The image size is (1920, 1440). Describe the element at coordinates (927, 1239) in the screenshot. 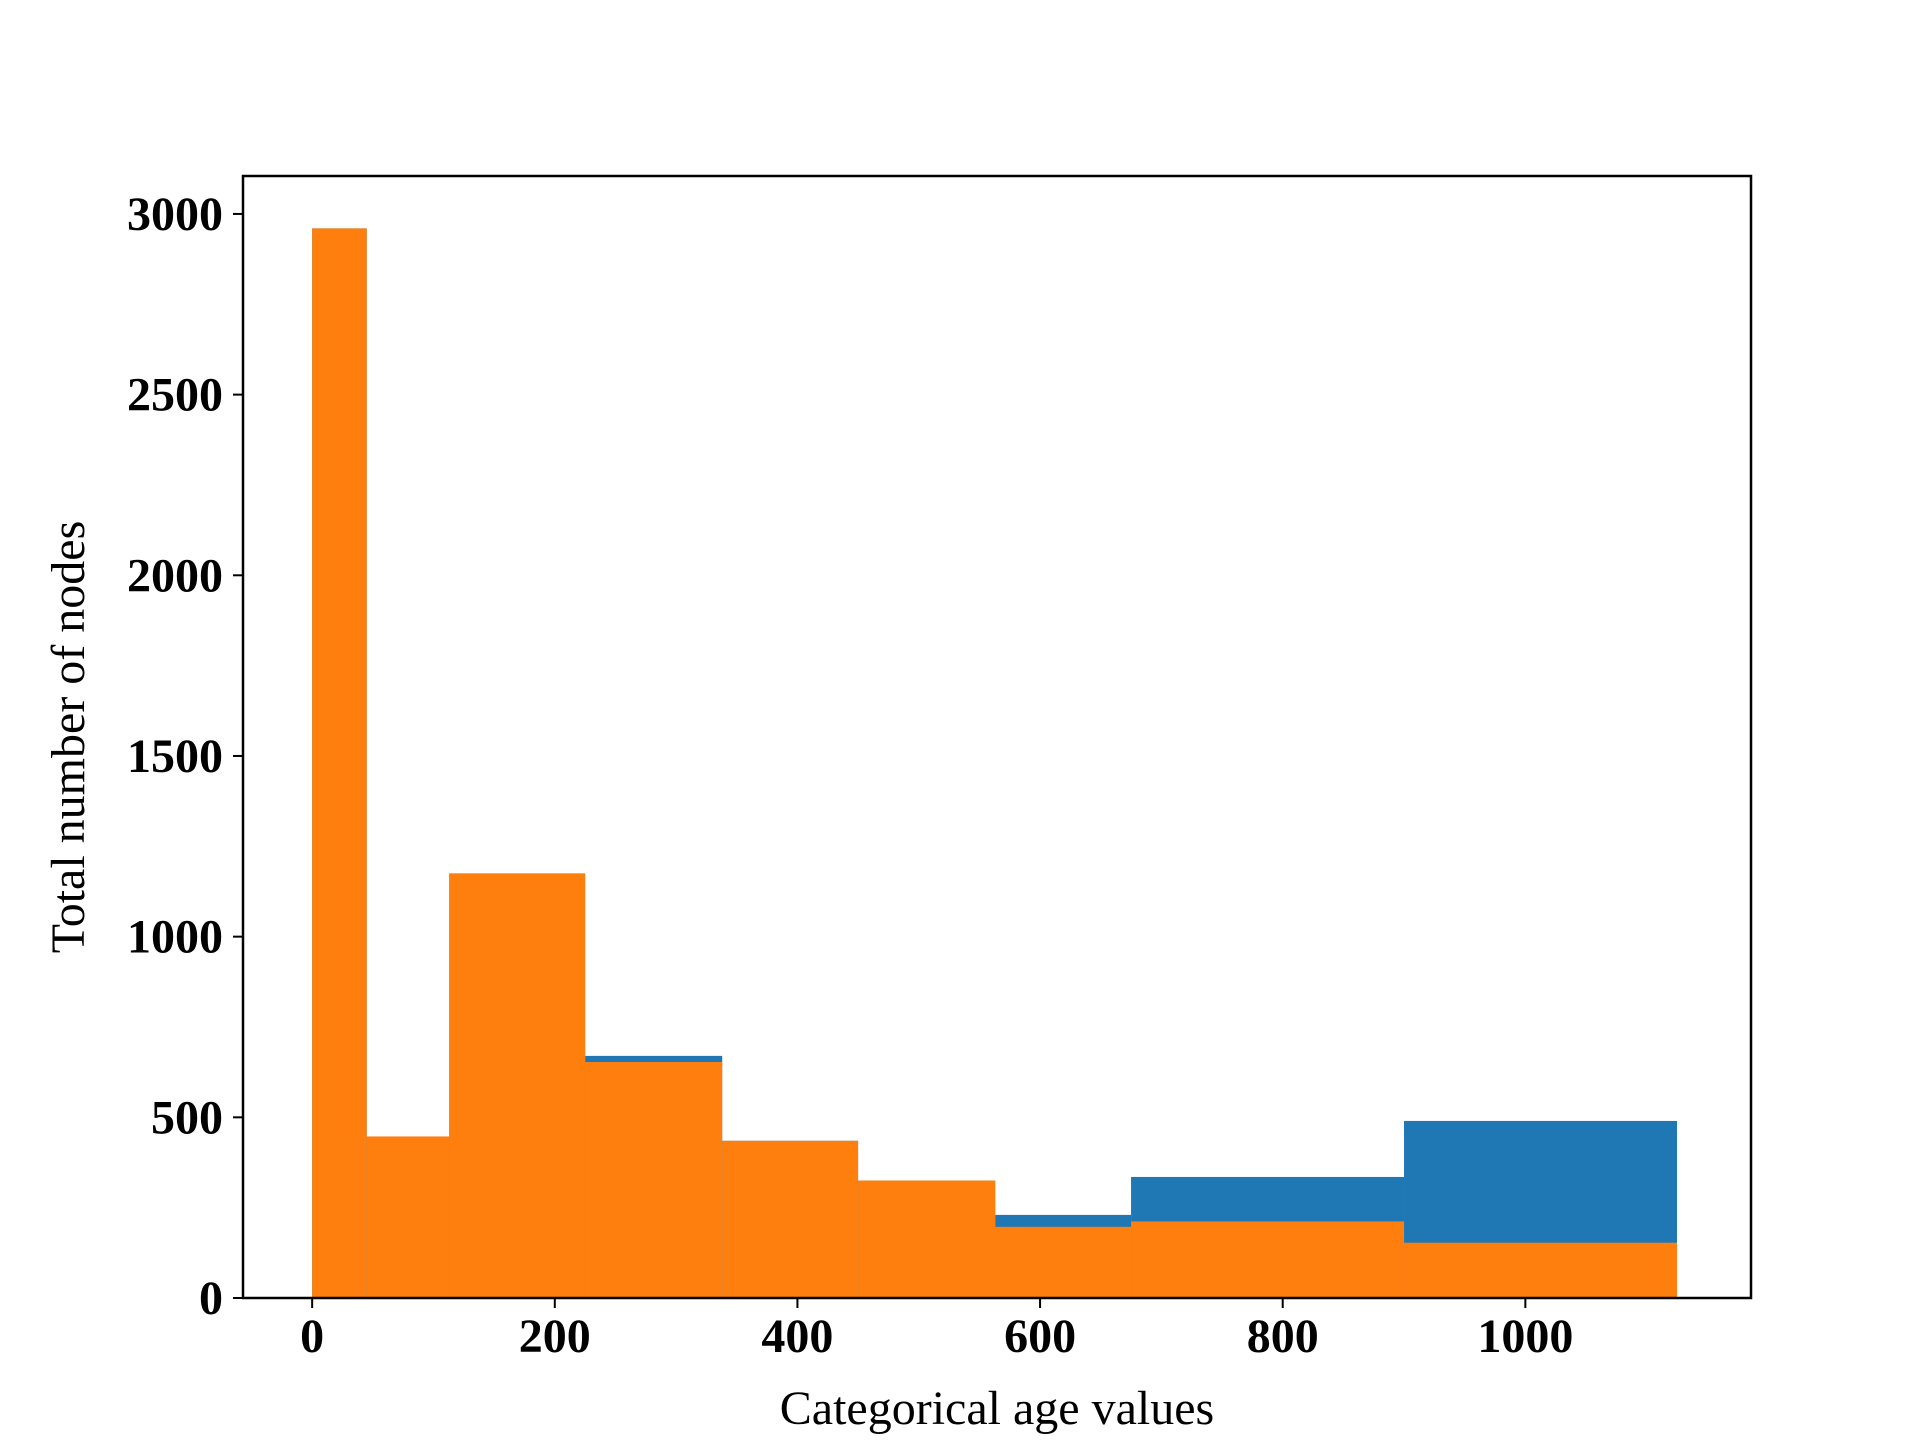

I see `histogram-bar-series2-bin6` at that location.